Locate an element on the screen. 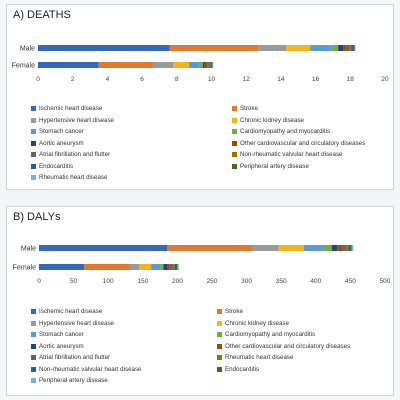 The width and height of the screenshot is (400, 400). x-tick-label: 6 is located at coordinates (142, 79).